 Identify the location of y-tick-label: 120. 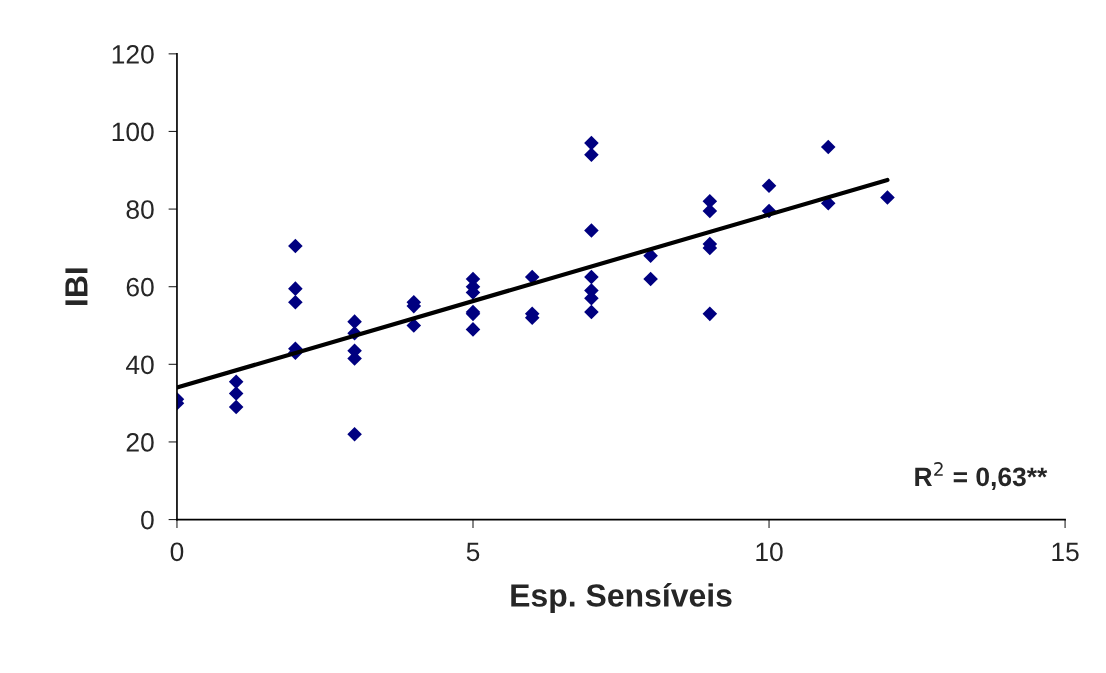
(133, 54).